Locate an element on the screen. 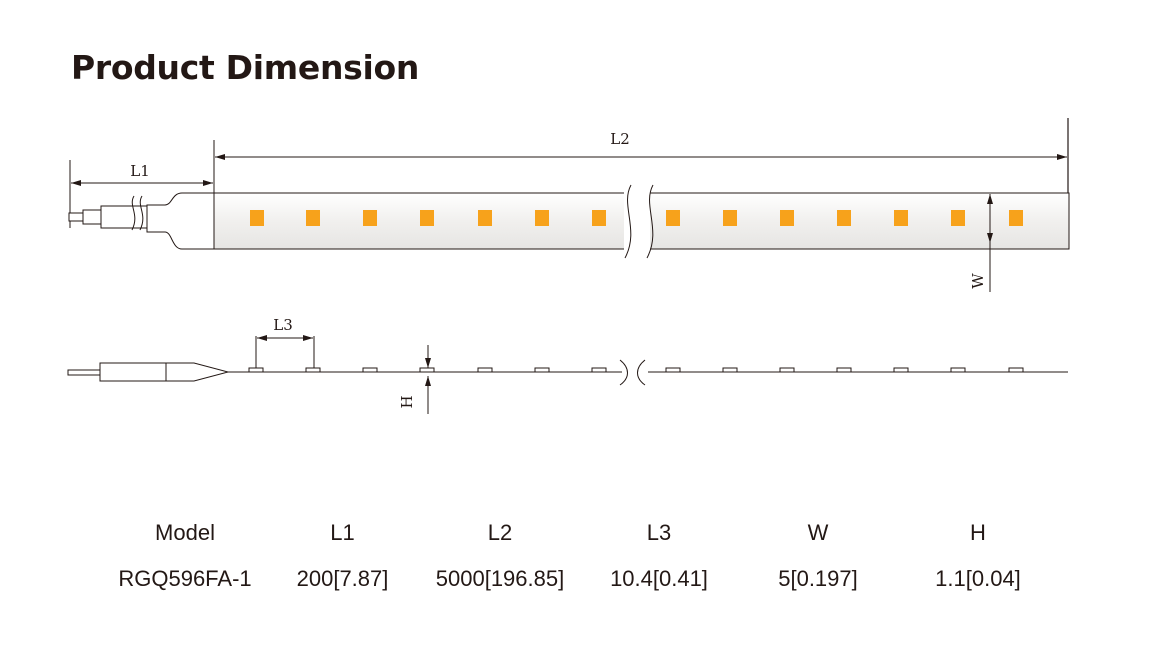 The height and width of the screenshot is (664, 1167). h-label: H is located at coordinates (407, 401).